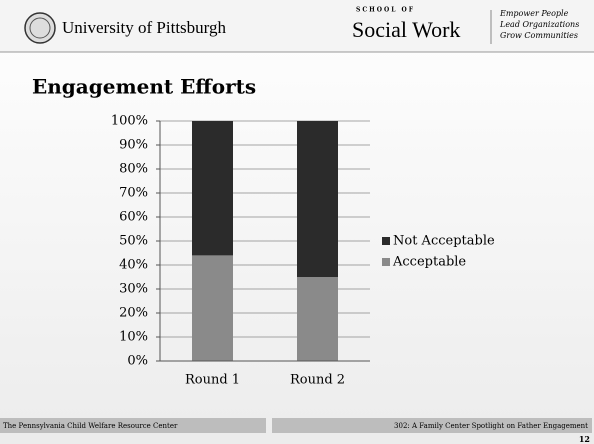 The width and height of the screenshot is (594, 444). Describe the element at coordinates (133, 289) in the screenshot. I see `y-tick-label: 30%` at that location.